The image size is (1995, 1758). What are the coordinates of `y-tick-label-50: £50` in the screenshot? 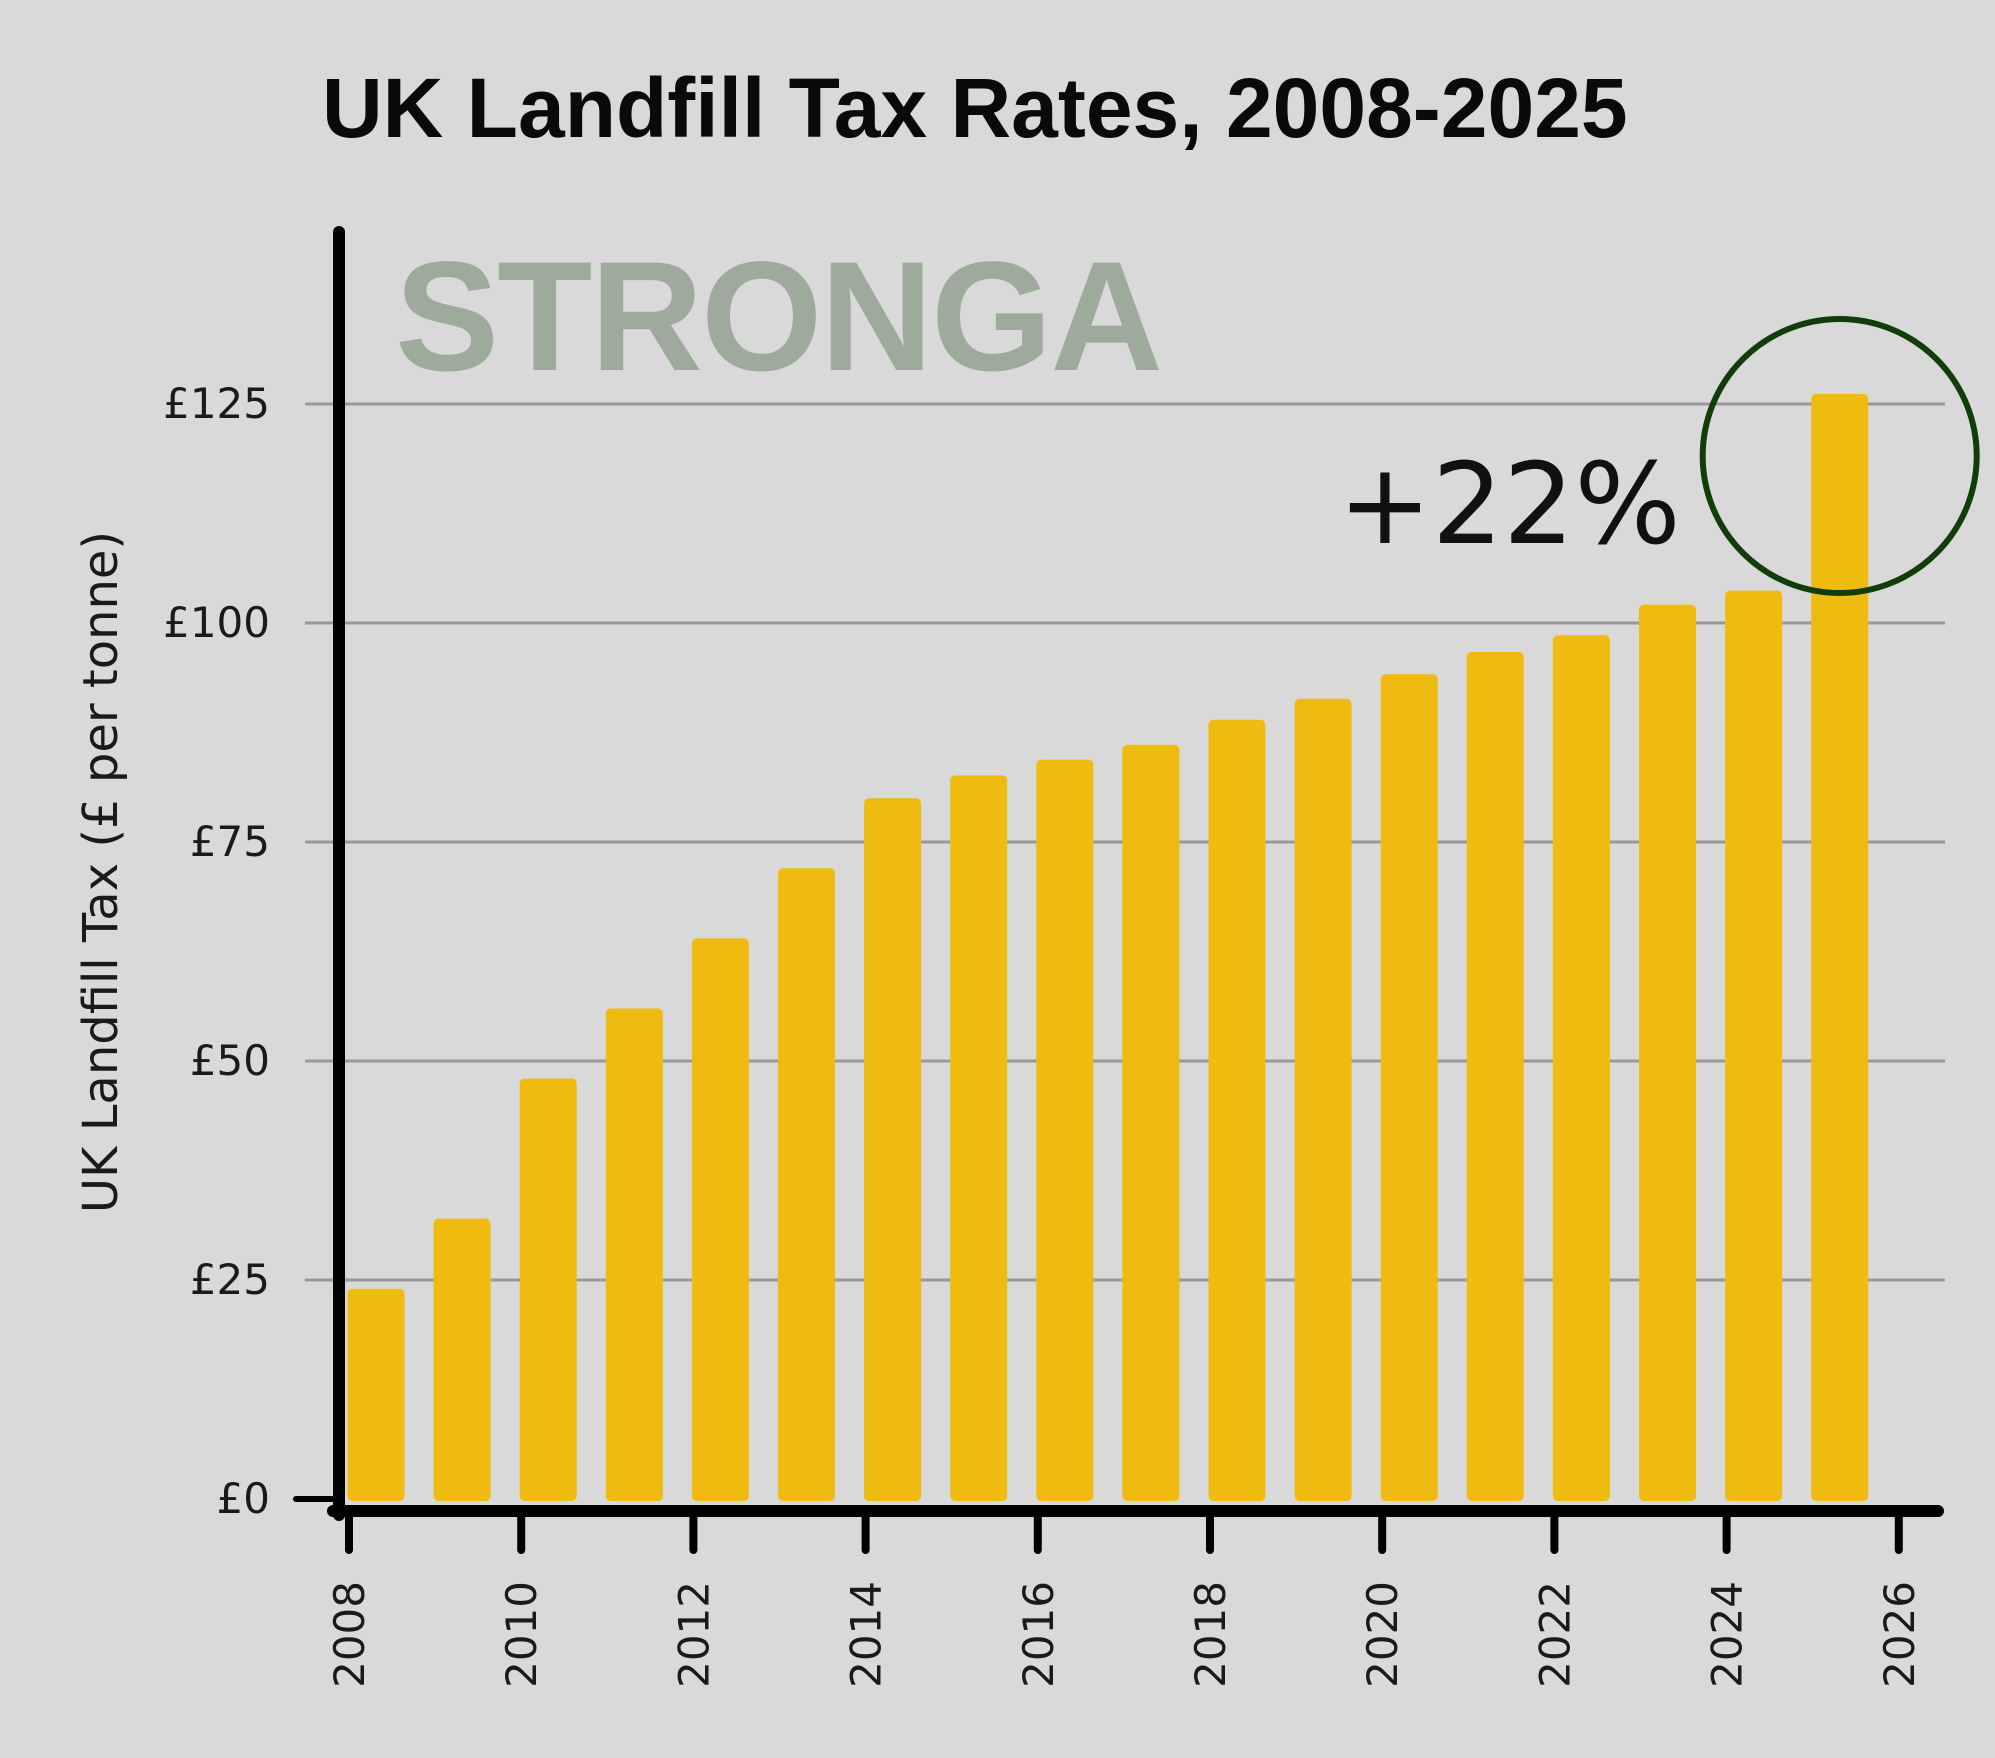 It's located at (230, 1060).